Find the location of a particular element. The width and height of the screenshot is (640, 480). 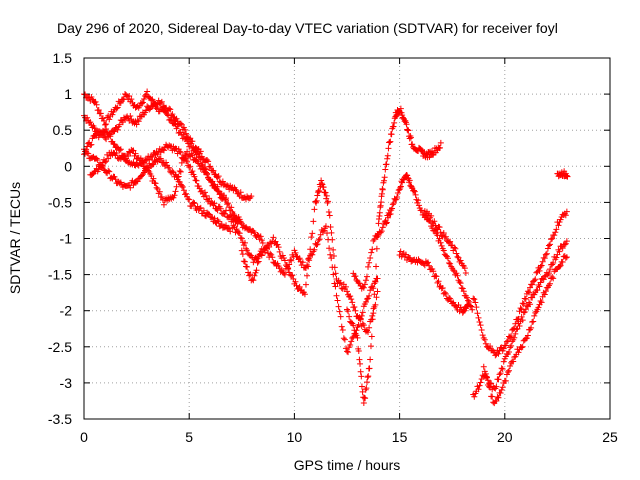

y-tick-labels: 1.5 1 0.5 0 -0.5 -1 -1.5 -2 -2.5 -3 -3.5 is located at coordinates (60, 238).